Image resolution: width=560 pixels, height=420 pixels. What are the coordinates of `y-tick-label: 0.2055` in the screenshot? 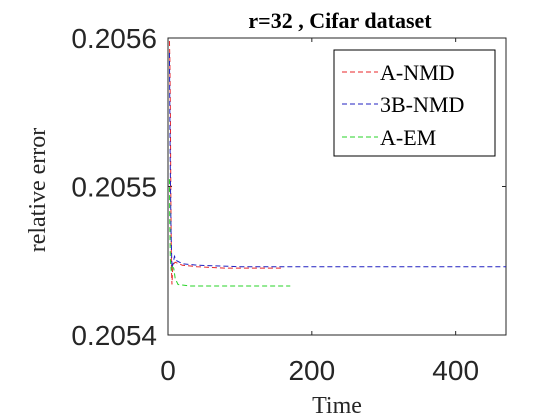 It's located at (114, 187).